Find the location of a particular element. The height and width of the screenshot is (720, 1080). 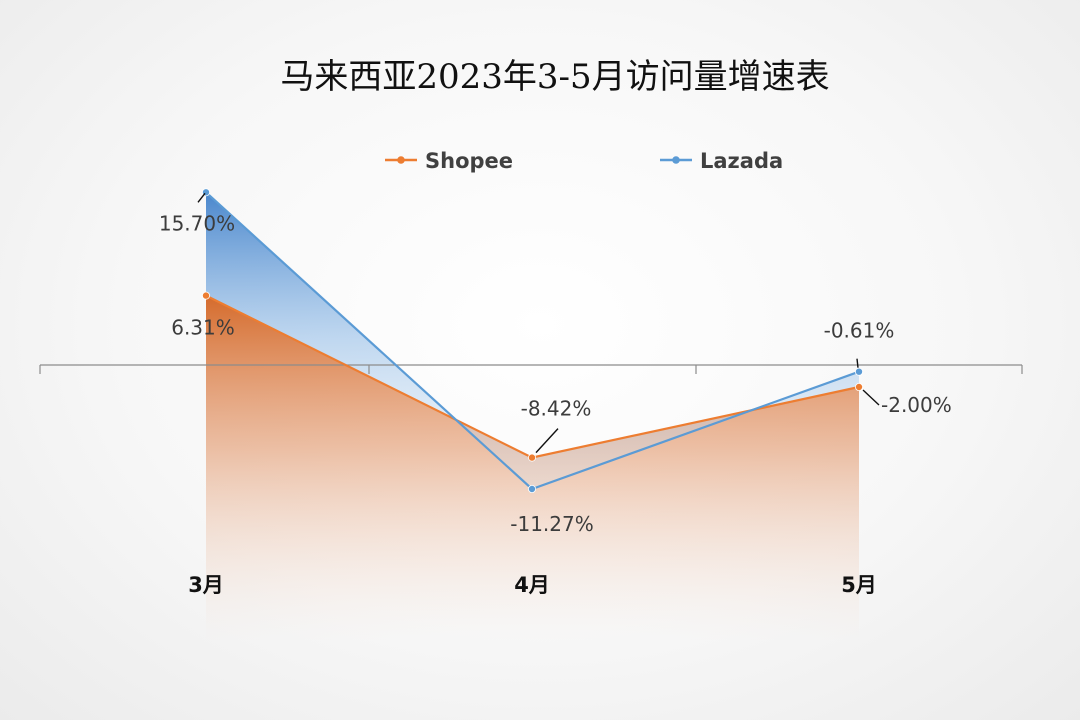

category-label: 5月 is located at coordinates (859, 585).